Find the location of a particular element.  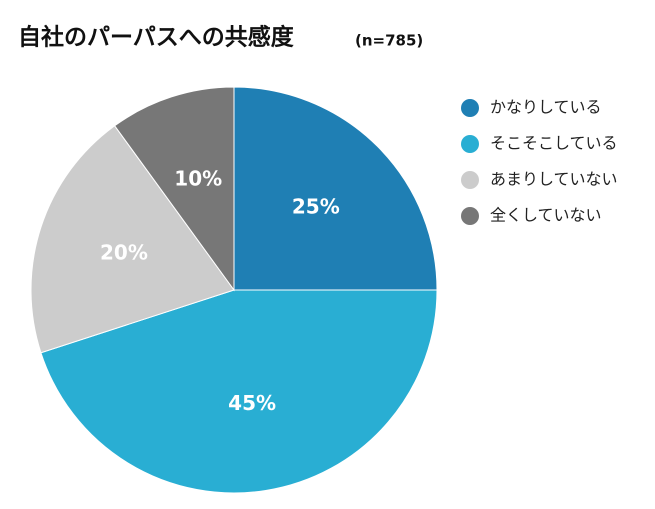

legend-label: あまりしていない is located at coordinates (554, 179).